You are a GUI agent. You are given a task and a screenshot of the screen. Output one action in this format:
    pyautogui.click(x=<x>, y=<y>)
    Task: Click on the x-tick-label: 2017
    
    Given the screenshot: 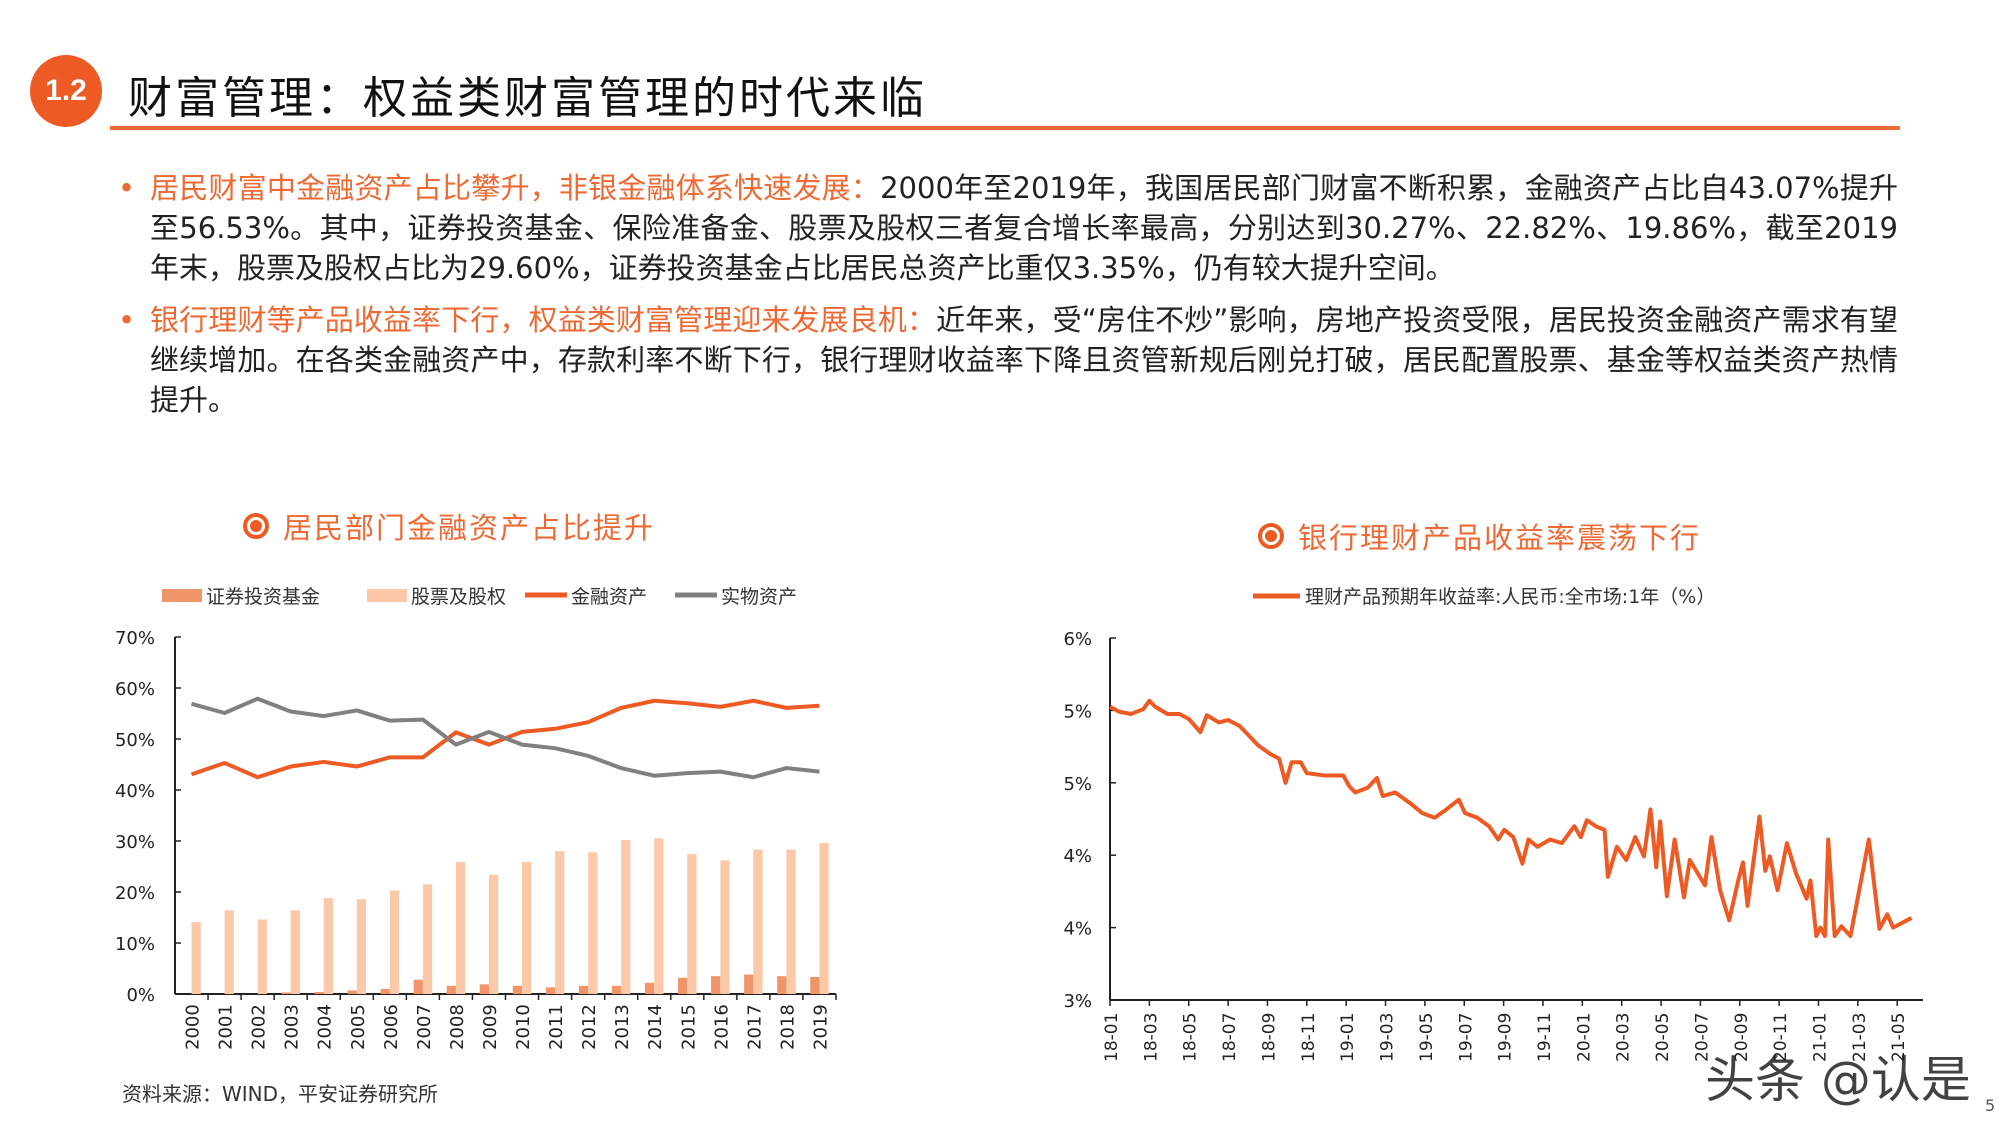 What is the action you would take?
    pyautogui.click(x=754, y=1027)
    